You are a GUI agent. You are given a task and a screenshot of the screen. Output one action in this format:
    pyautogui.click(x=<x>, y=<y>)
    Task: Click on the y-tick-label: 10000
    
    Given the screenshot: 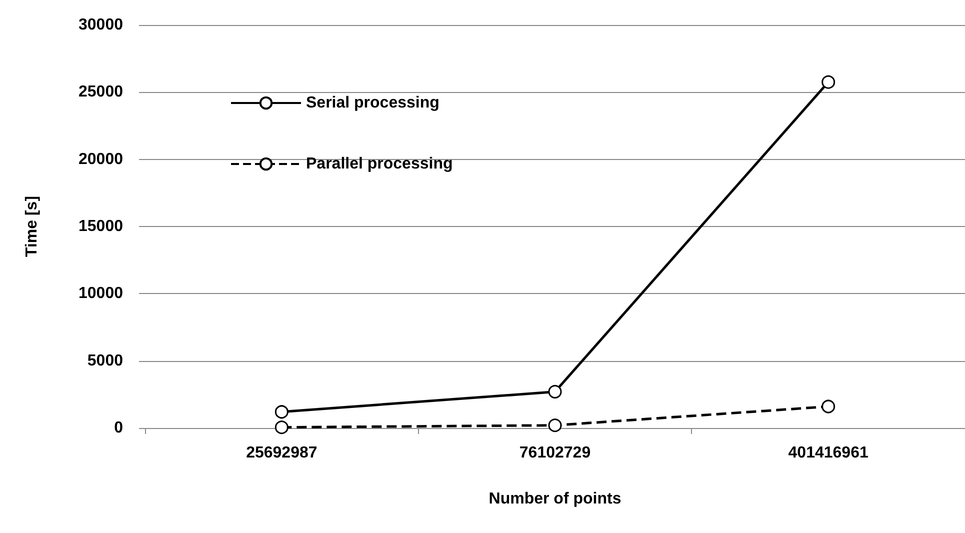 What is the action you would take?
    pyautogui.click(x=101, y=293)
    